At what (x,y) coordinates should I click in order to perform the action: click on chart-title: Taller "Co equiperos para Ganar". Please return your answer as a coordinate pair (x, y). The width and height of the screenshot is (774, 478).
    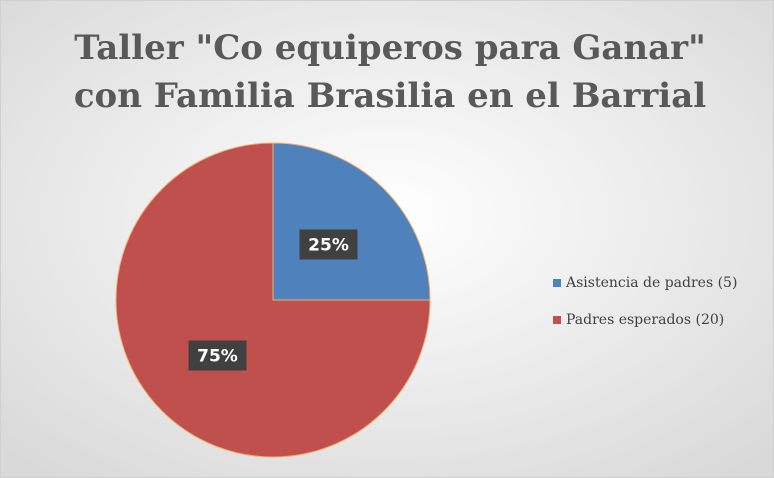
    Looking at the image, I should click on (390, 48).